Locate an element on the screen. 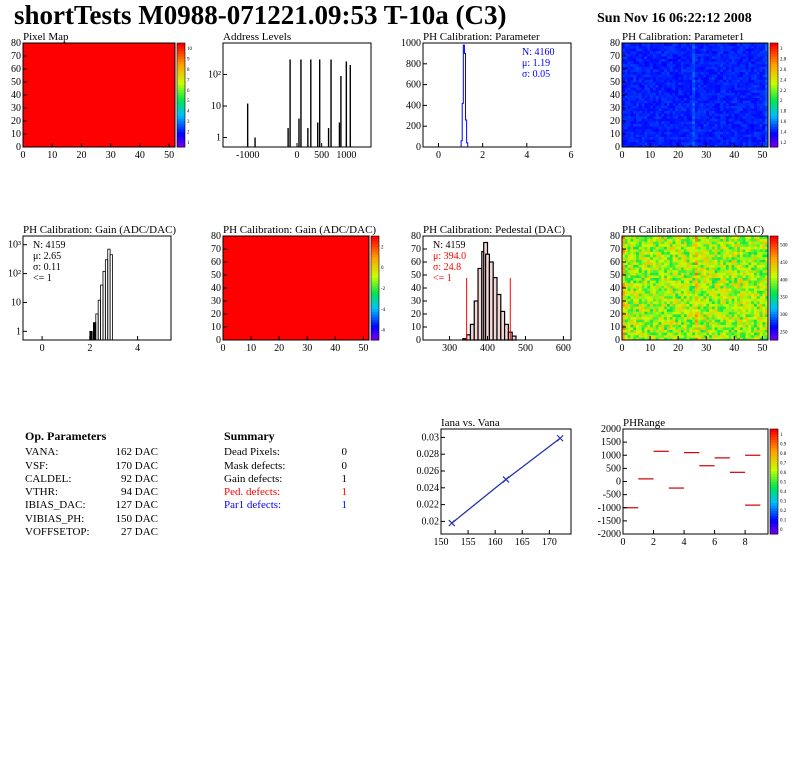 The height and width of the screenshot is (772, 796). summary-title: Summary is located at coordinates (249, 436).